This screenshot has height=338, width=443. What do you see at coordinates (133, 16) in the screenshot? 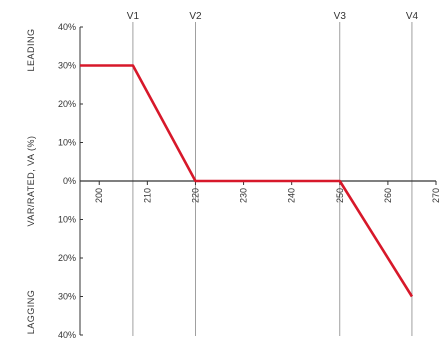
I see `reference-label-v1: V1` at bounding box center [133, 16].